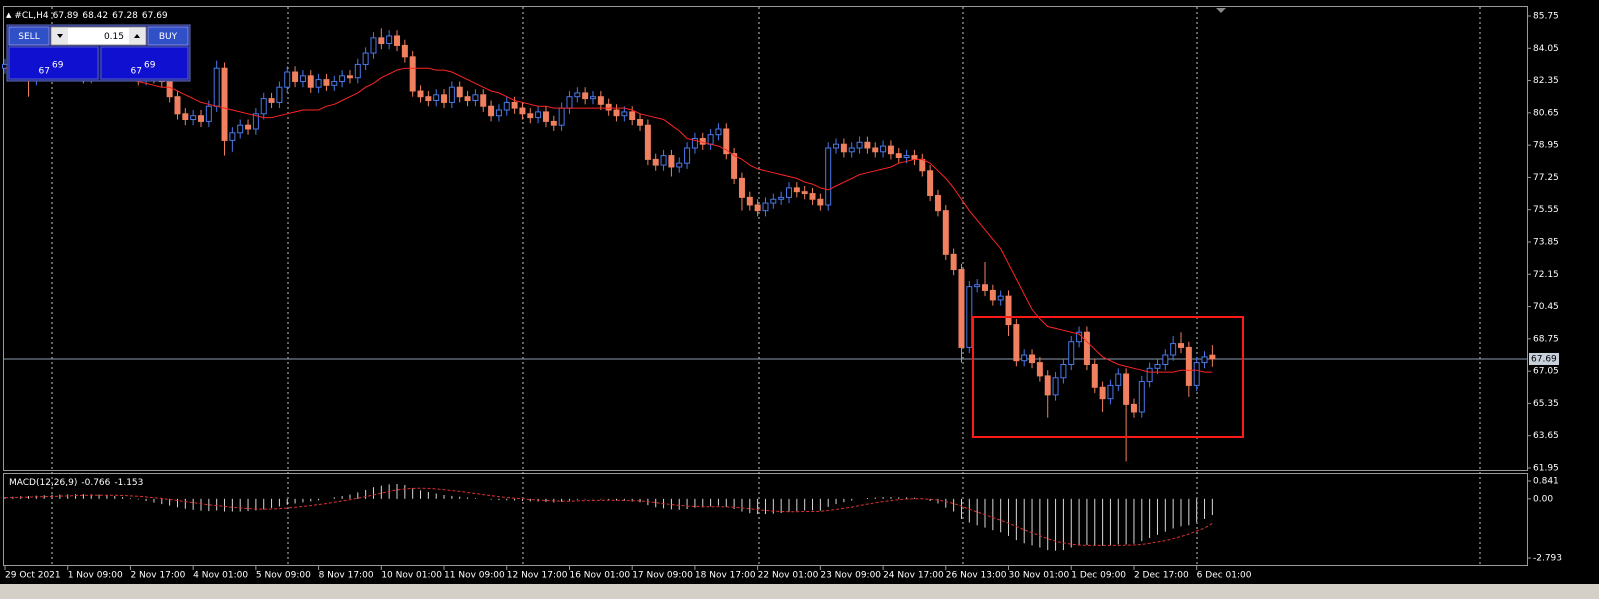 Image resolution: width=1599 pixels, height=599 pixels. Describe the element at coordinates (1546, 113) in the screenshot. I see `y-tick-label: 80.65` at that location.